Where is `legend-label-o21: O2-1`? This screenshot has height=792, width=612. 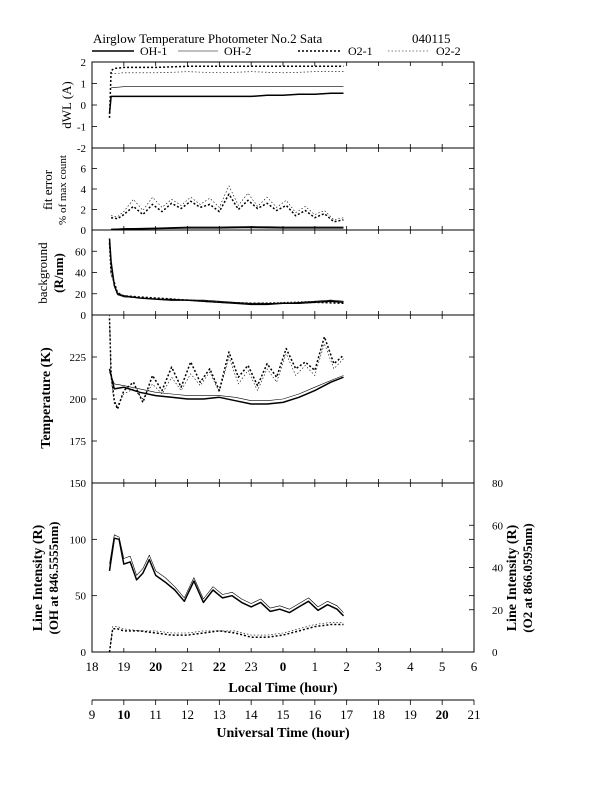
legend-label-o21: O2-1 is located at coordinates (360, 51).